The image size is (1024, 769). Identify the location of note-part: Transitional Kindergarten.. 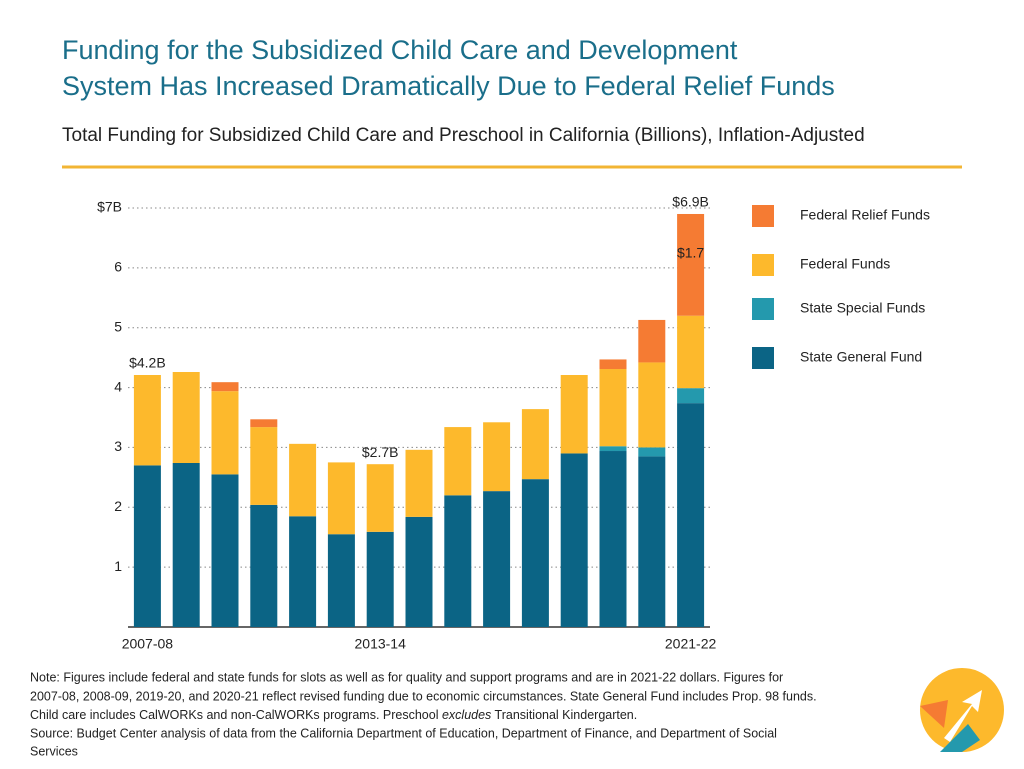
(564, 715).